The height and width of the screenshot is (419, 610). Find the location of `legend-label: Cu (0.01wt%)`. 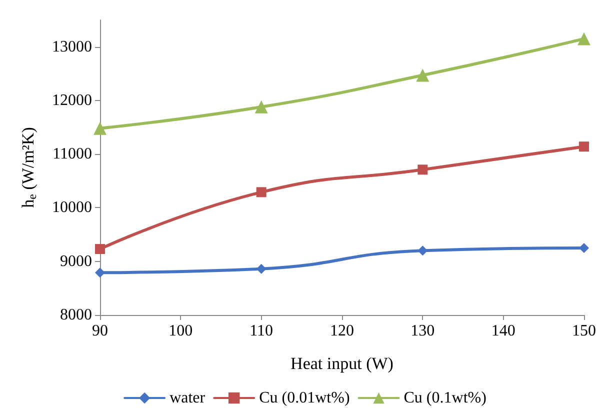

legend-label: Cu (0.01wt%) is located at coordinates (304, 398).